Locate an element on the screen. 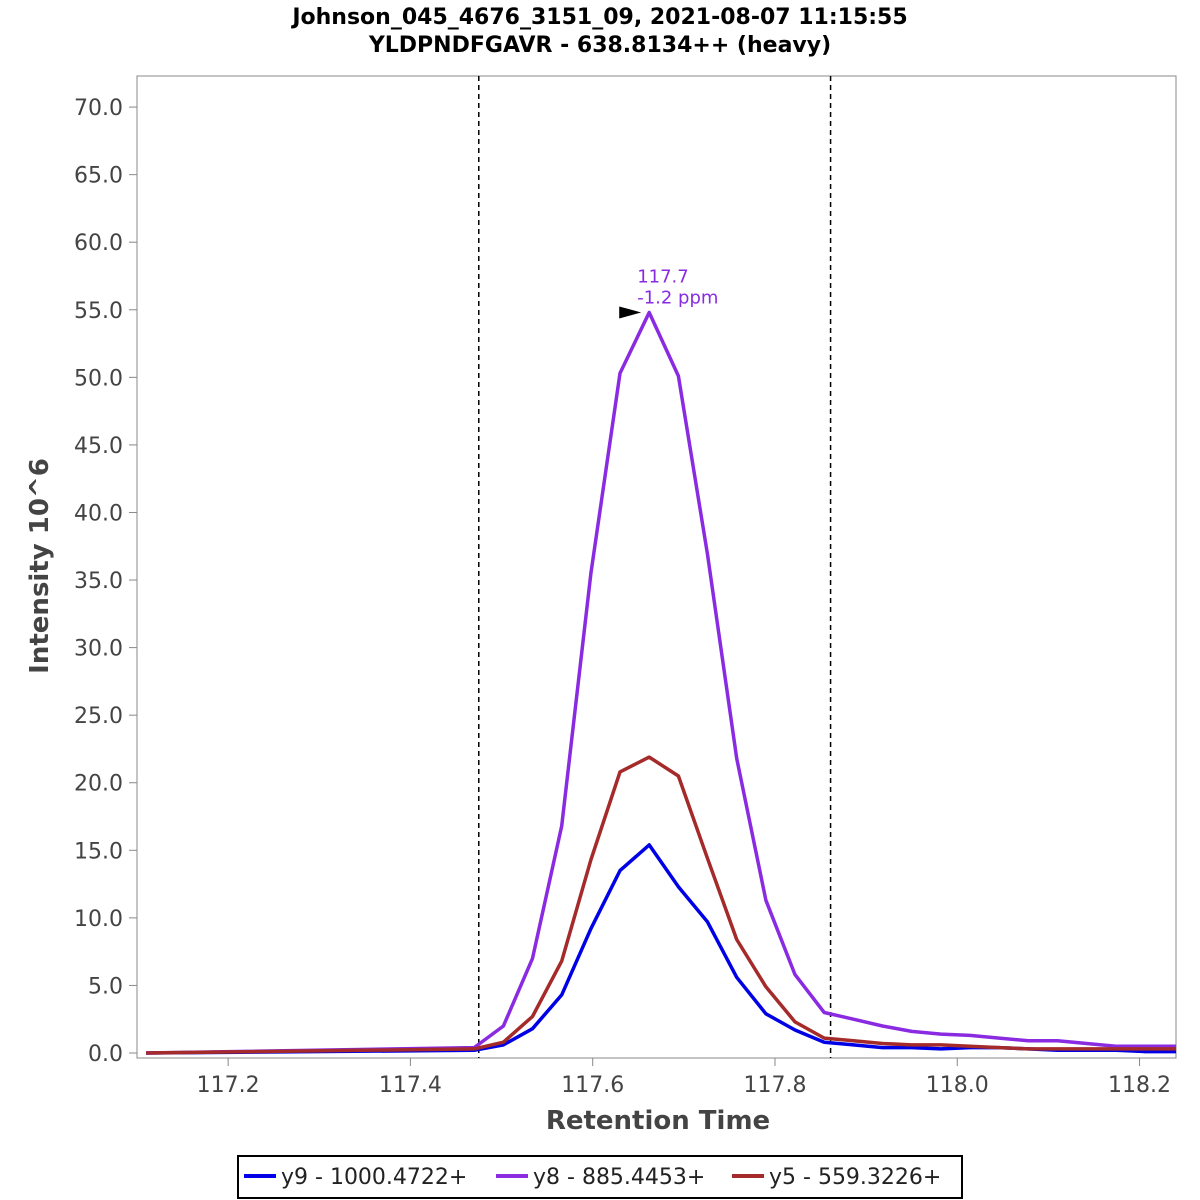 This screenshot has width=1200, height=1200. legend-item-y5: y5 - 559.3226+ is located at coordinates (836, 1177).